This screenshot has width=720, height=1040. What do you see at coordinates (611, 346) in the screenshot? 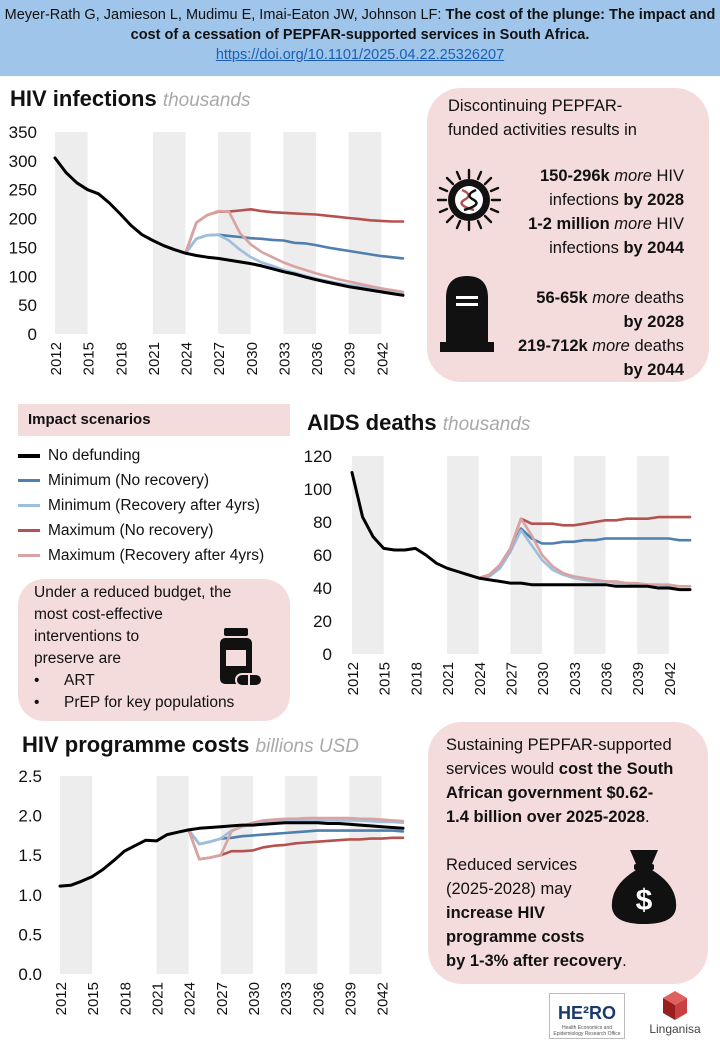
I see `deaths-2044-more: more` at bounding box center [611, 346].